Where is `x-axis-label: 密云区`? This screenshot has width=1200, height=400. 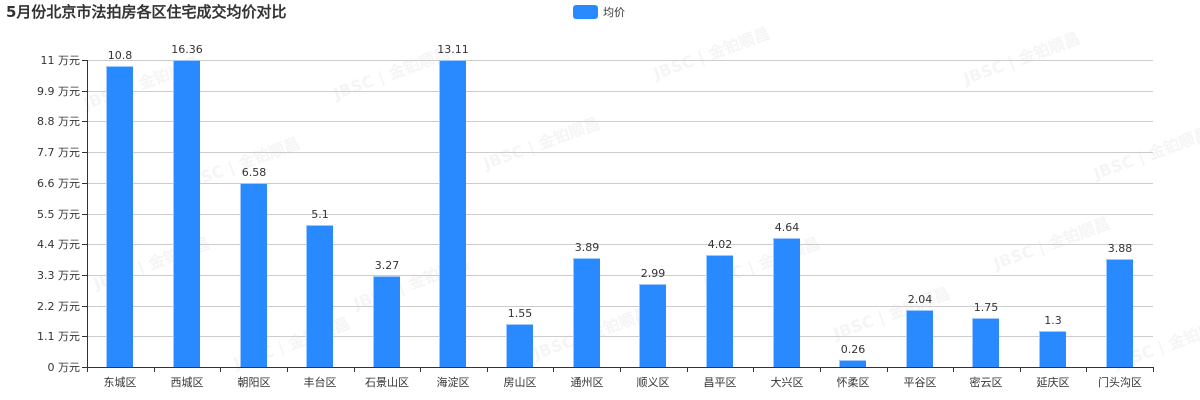
x-axis-label: 密云区 is located at coordinates (986, 382).